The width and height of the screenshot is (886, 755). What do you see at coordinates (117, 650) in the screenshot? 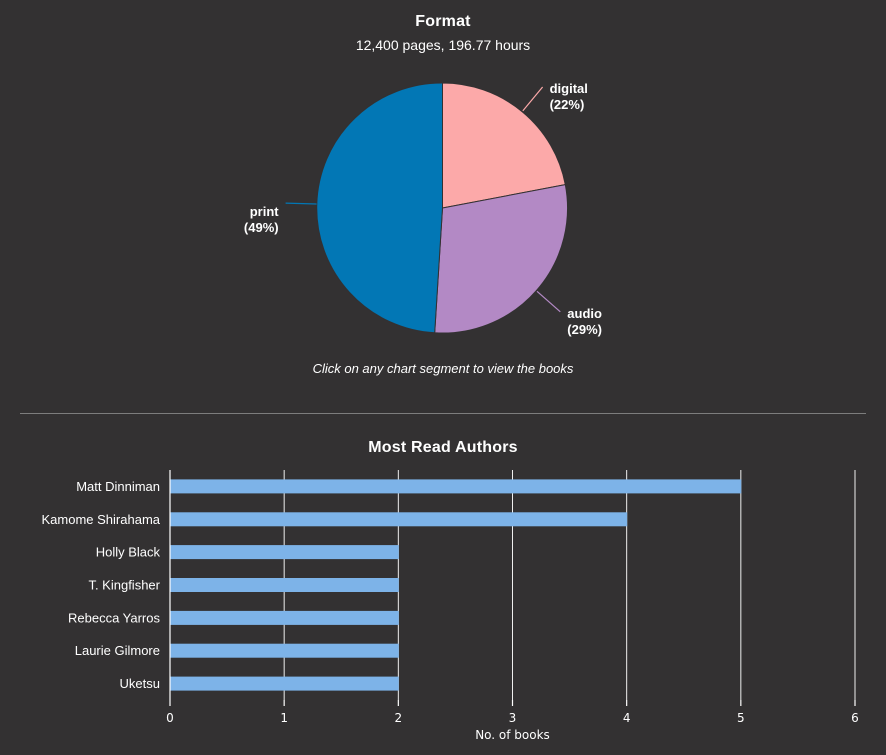
I see `category-label-laurie-gilmore: Laurie Gilmore` at bounding box center [117, 650].